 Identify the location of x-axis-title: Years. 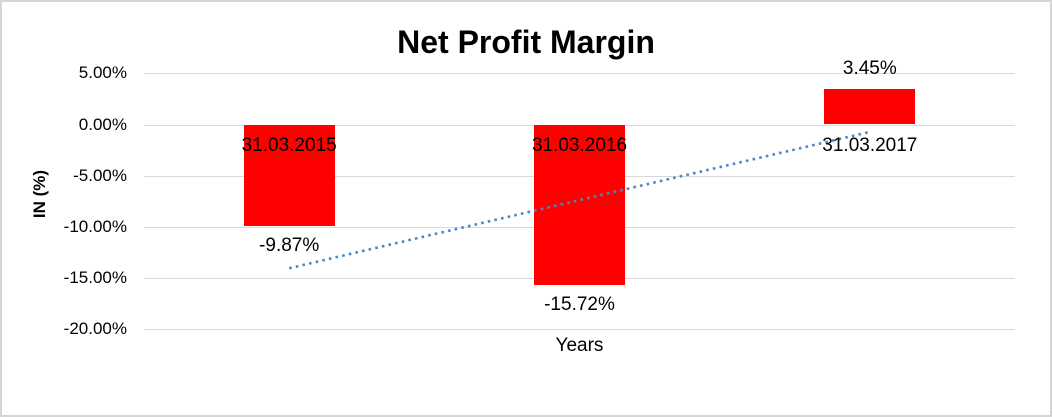
(579, 345).